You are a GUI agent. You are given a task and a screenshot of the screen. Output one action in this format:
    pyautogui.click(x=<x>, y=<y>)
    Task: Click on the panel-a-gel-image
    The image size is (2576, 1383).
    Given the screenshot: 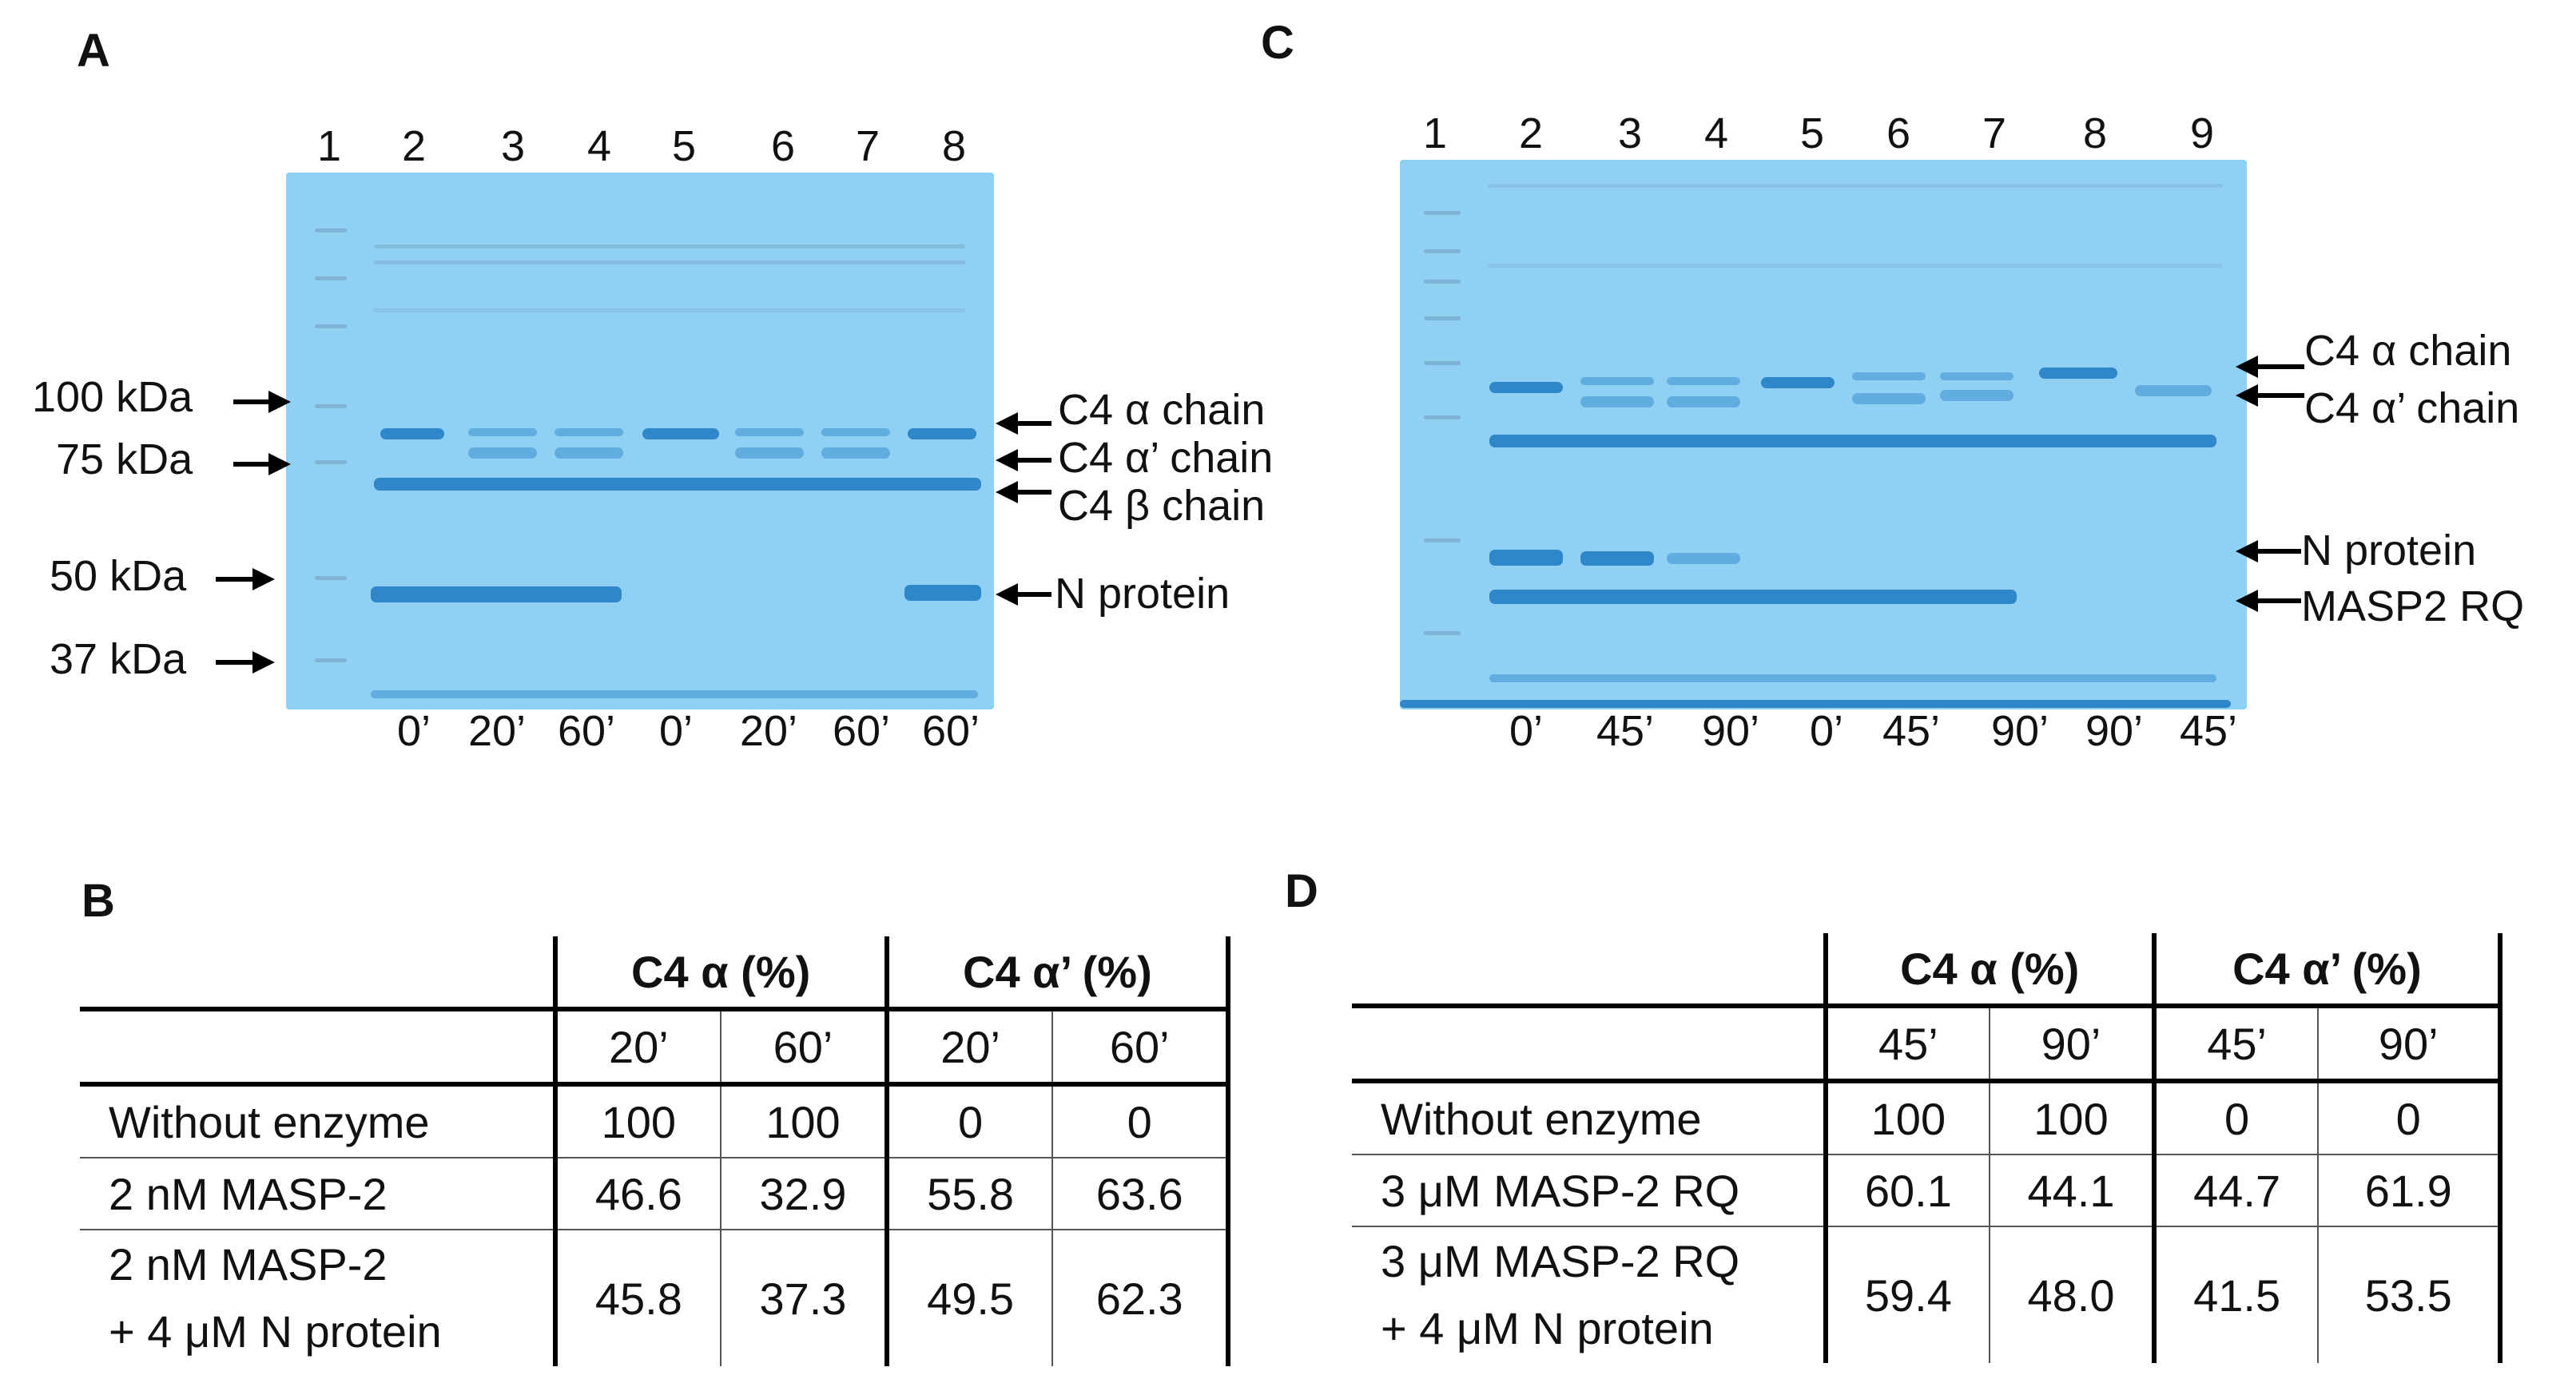 What is the action you would take?
    pyautogui.click(x=640, y=441)
    